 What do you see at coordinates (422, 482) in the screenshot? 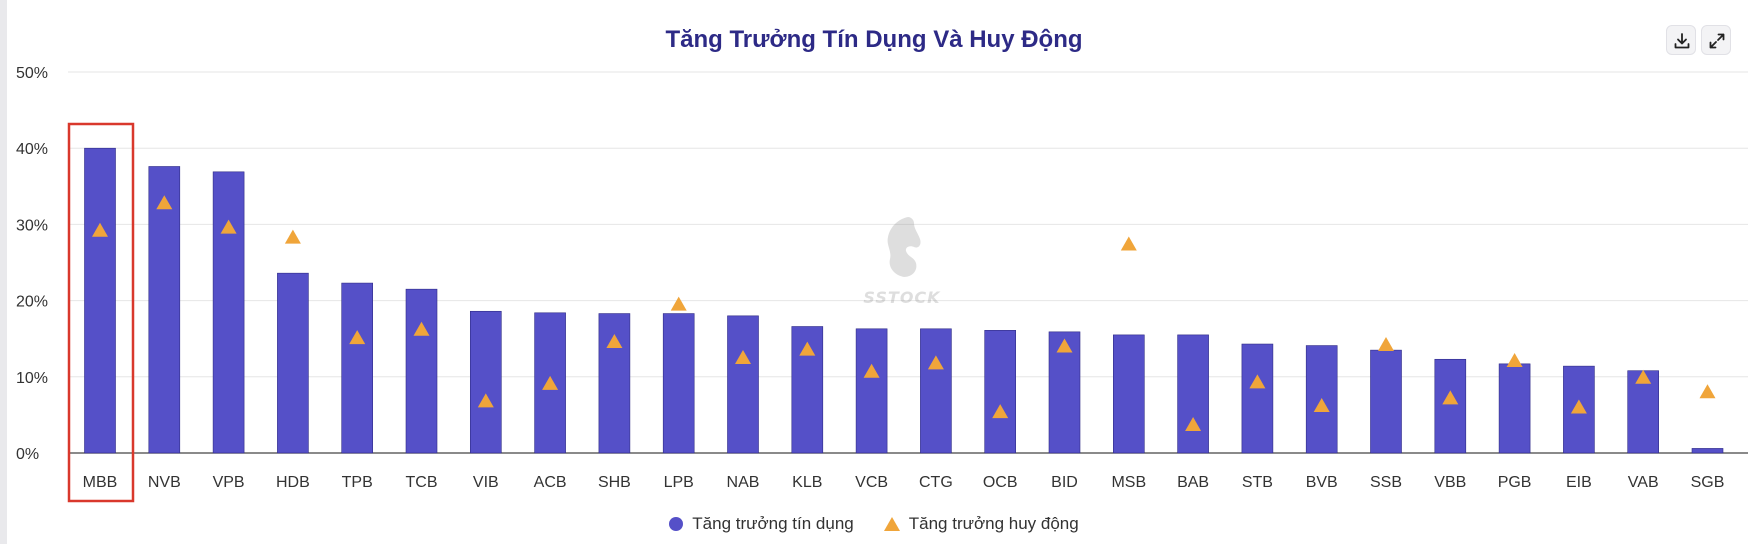
I see `x-tick-label: TCB` at bounding box center [422, 482].